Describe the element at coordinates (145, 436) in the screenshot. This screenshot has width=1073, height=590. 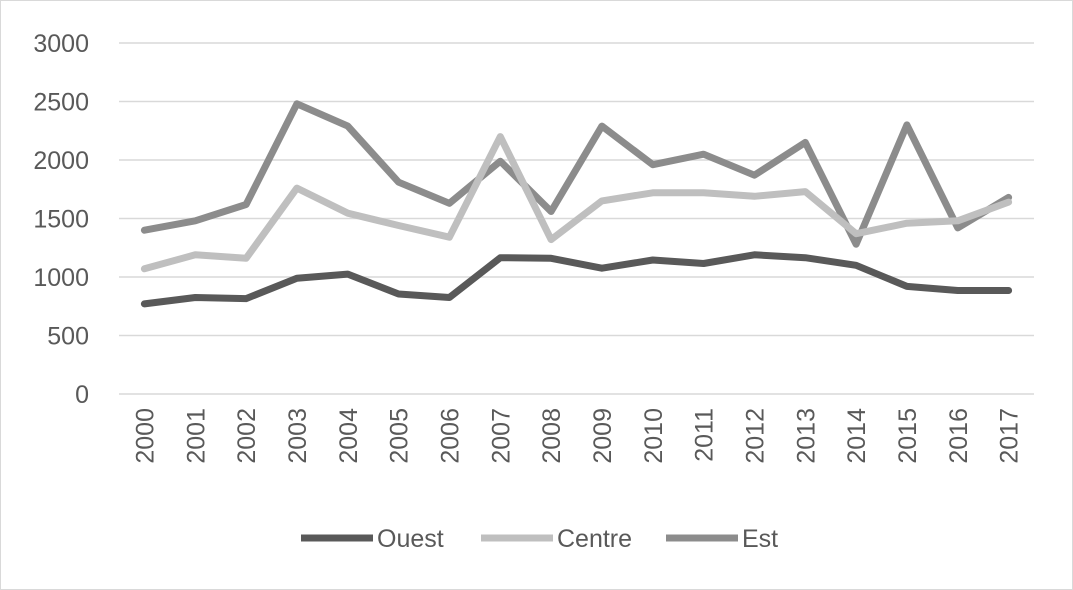
I see `x-tick-label: 2000` at that location.